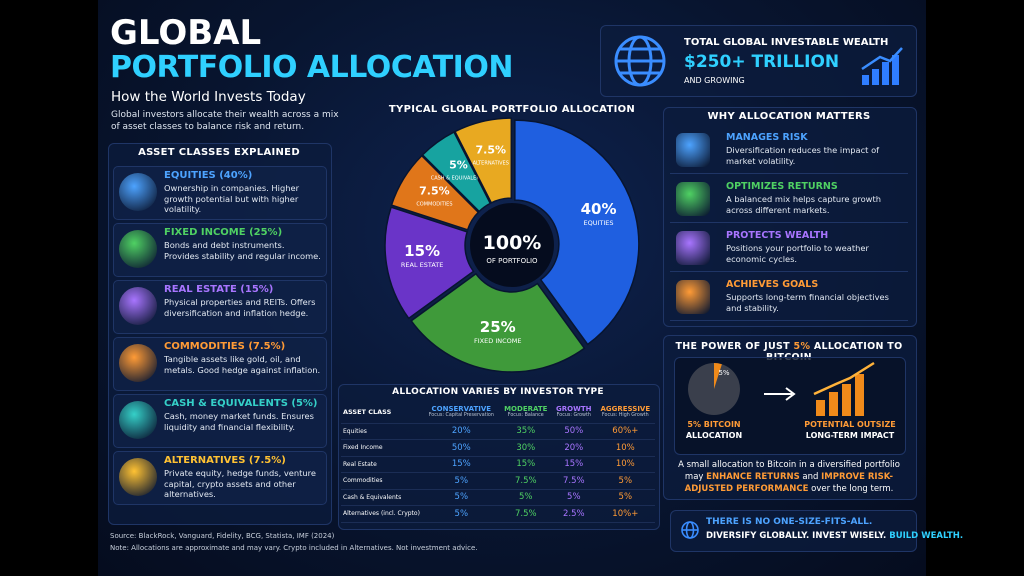 This screenshot has height=576, width=1024. I want to click on callout-globe, so click(690, 530).